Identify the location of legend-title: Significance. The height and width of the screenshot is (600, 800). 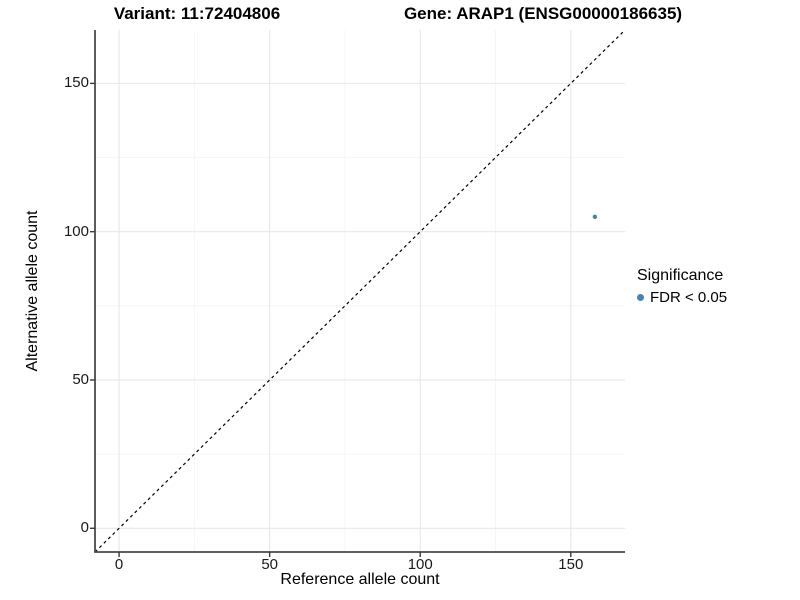
(680, 275).